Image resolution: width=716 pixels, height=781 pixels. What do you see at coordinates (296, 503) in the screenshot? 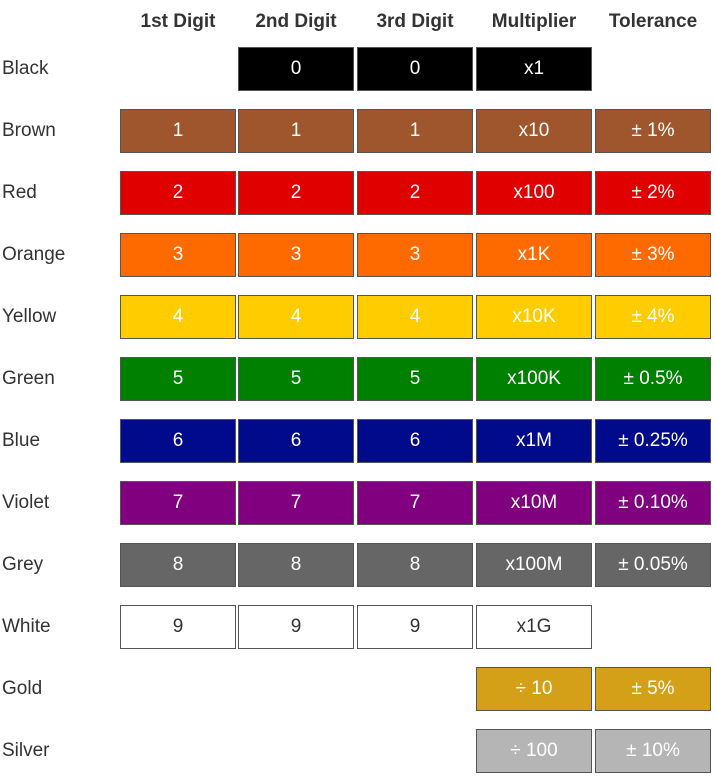
I see `cell-violet-digit2: 7` at bounding box center [296, 503].